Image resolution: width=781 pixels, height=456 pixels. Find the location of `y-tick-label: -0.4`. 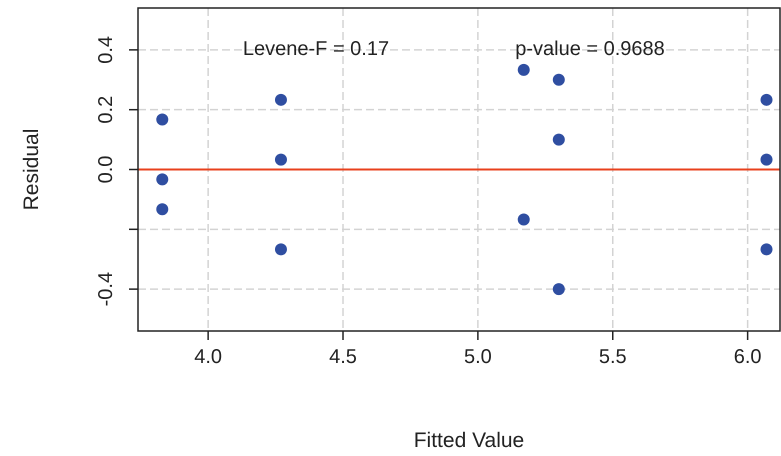

y-tick-label: -0.4 is located at coordinates (106, 289).